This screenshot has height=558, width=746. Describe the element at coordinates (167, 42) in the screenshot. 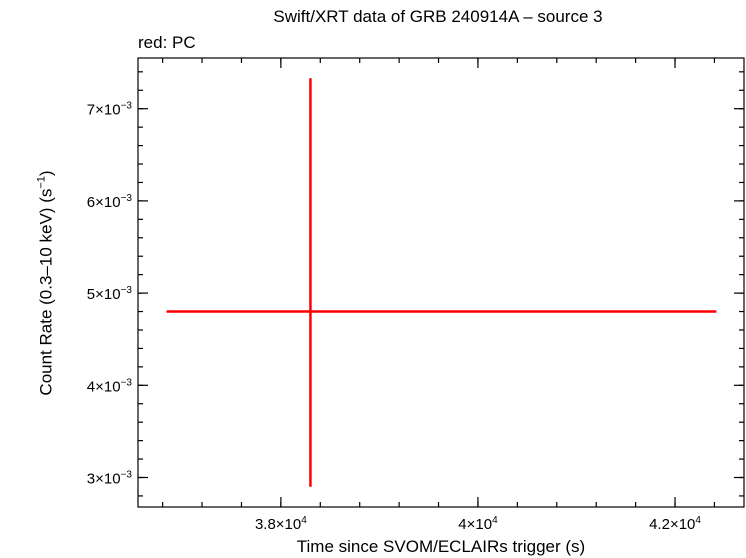

I see `chart-subtitle: red: PC` at that location.